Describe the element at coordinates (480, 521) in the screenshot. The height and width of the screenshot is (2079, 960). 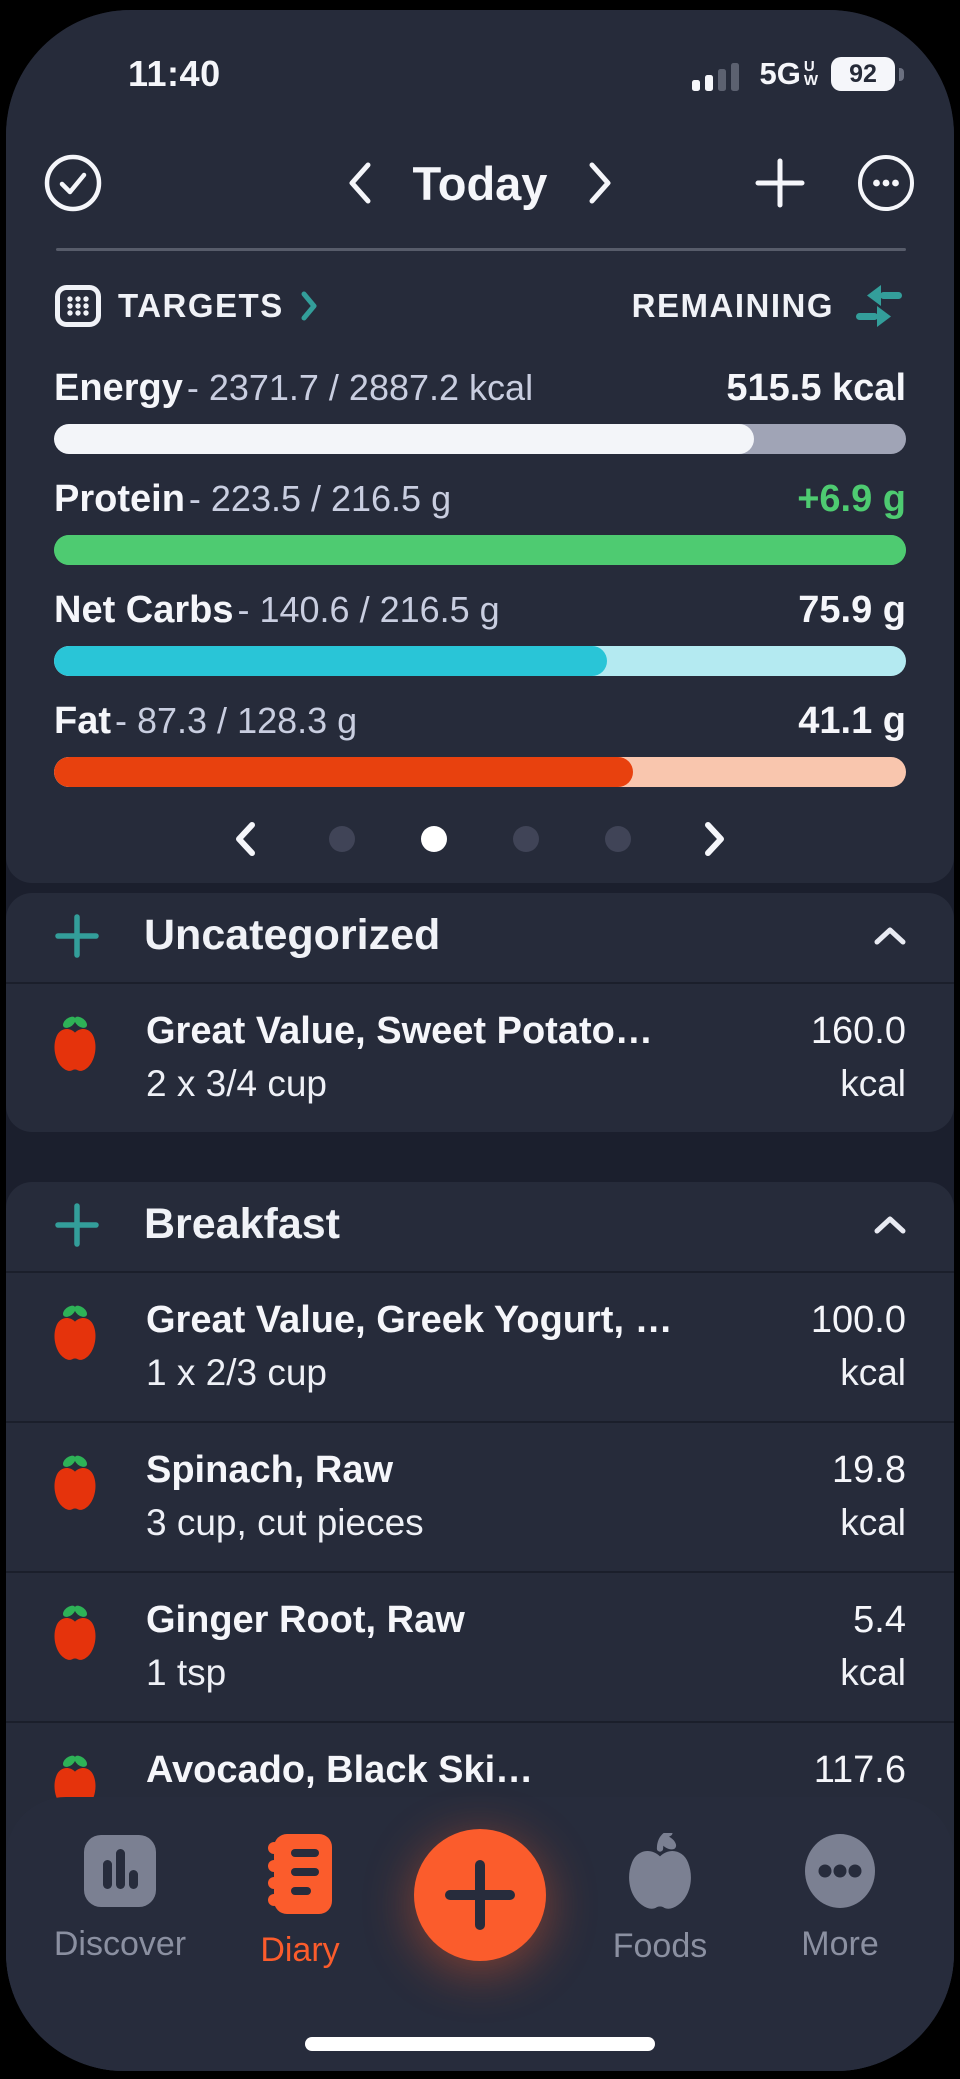
I see `target-row-protein: Protein - 223.5 / 216.5 g +6.9 g` at that location.